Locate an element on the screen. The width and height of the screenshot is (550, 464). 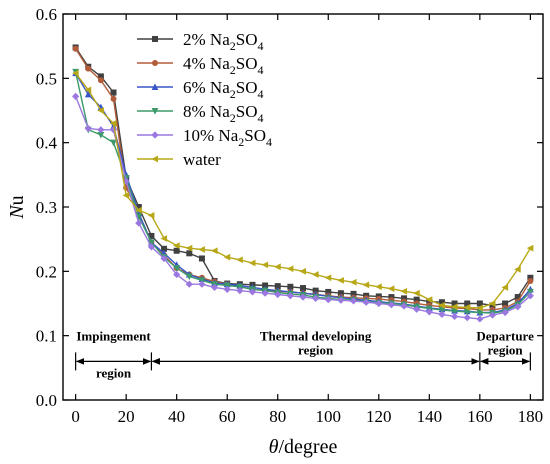
y-tick-label: 0.6 is located at coordinates (46, 14).